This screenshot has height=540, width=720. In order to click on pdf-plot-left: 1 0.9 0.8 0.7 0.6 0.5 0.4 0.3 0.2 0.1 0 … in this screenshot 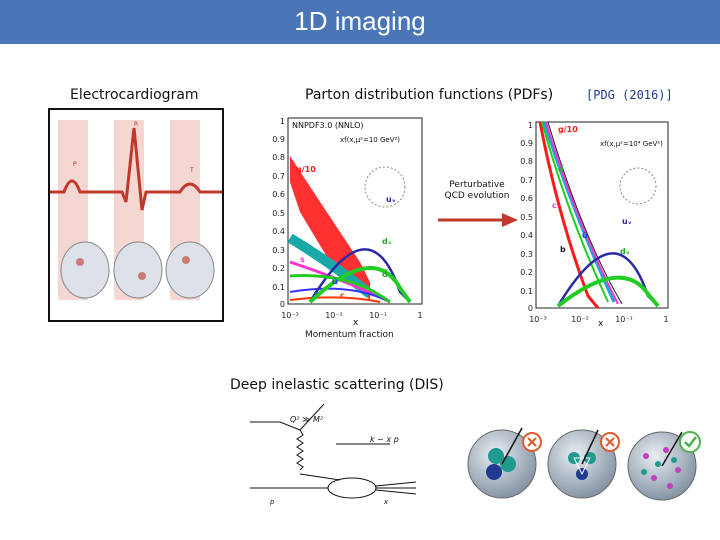, I will do `click(347, 218)`.